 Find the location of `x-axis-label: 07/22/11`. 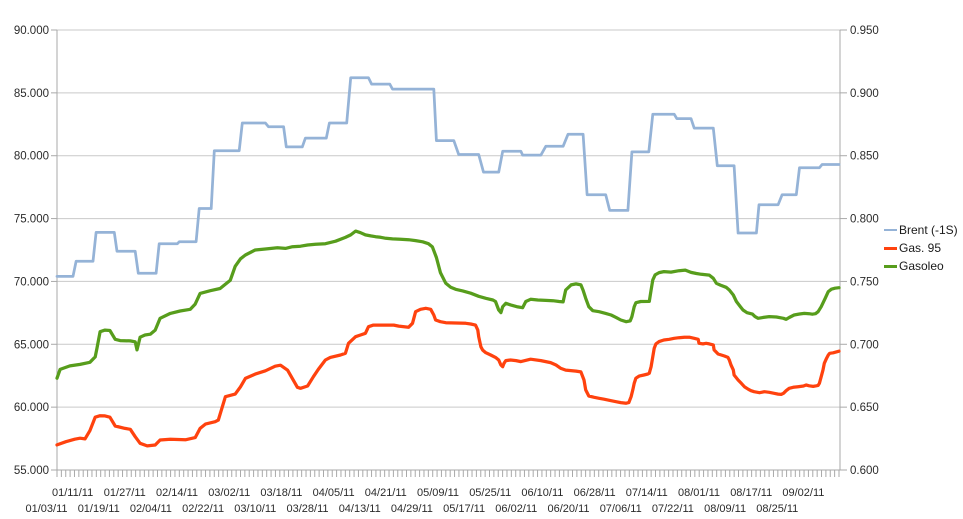

x-axis-label: 07/22/11 is located at coordinates (673, 509).